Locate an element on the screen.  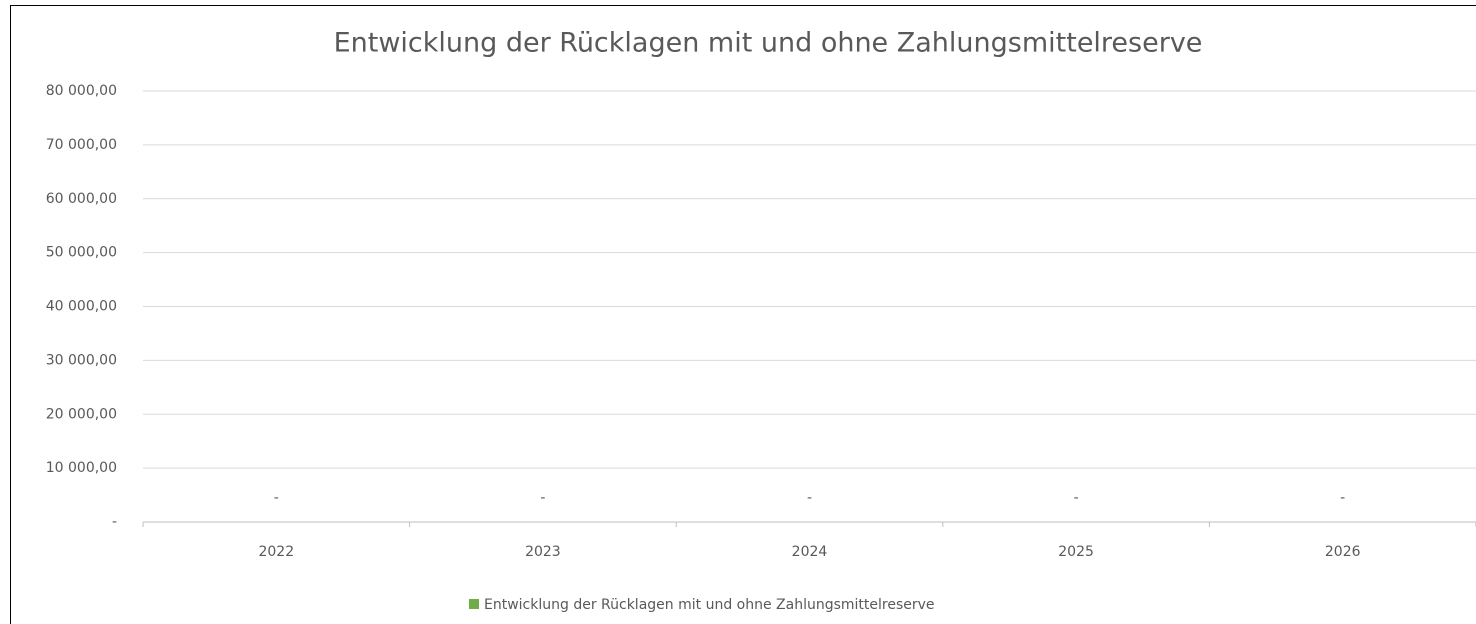
y-tick-label: 30 000,00 is located at coordinates (81, 360).